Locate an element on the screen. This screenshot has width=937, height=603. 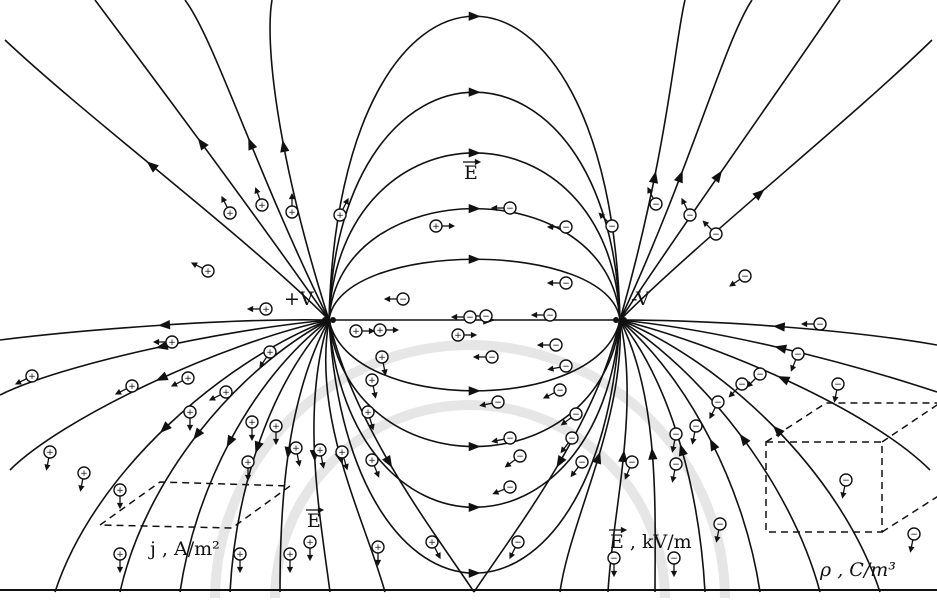
field-label-bottom-left: E is located at coordinates (315, 519).